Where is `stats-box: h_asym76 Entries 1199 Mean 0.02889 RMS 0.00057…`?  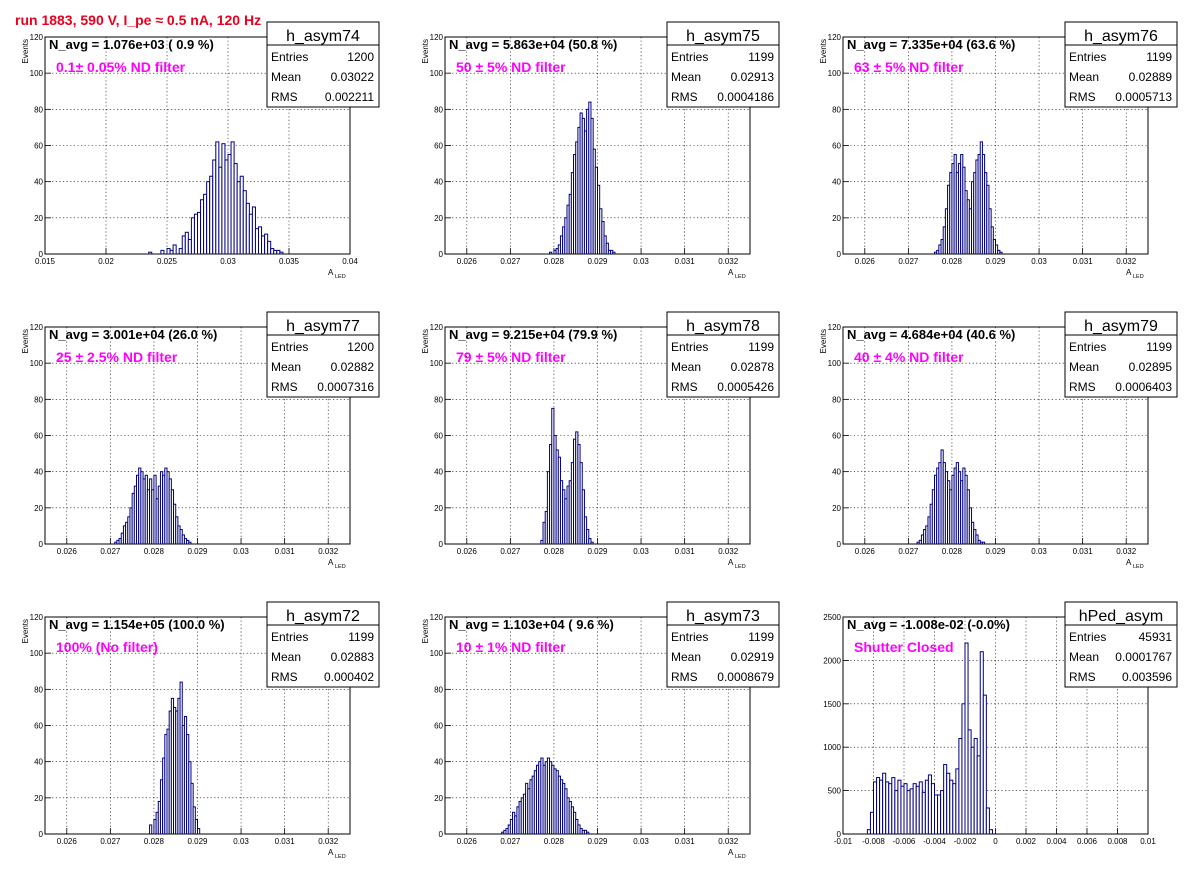
stats-box: h_asym76 Entries 1199 Mean 0.02889 RMS 0.00057… is located at coordinates (1121, 64).